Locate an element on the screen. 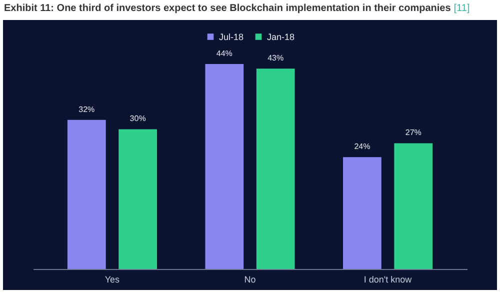 This screenshot has height=300, width=500. x-tick-label: Yes is located at coordinates (112, 279).